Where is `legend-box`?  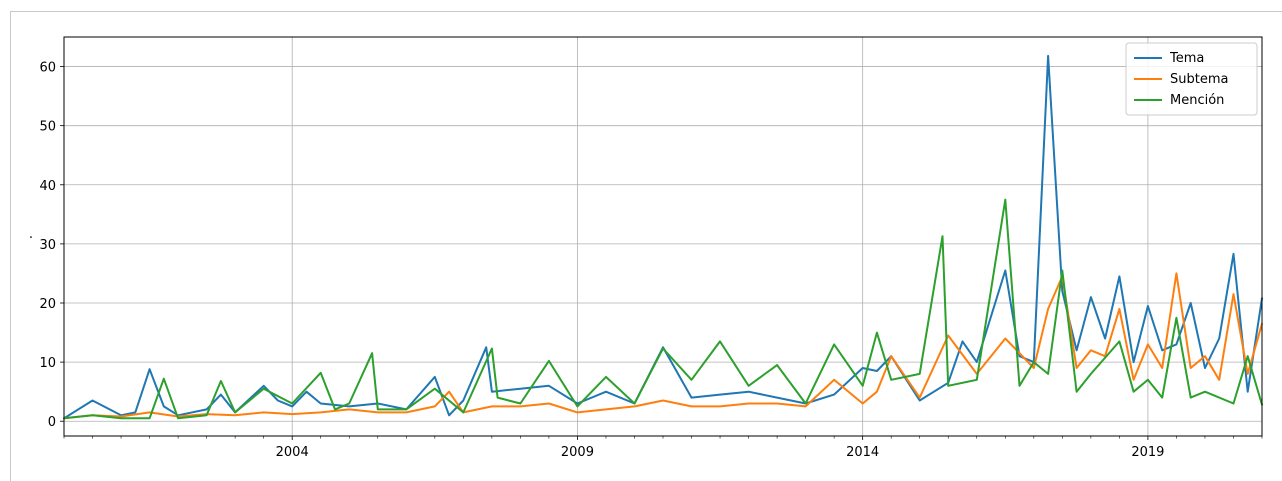 legend-box is located at coordinates (1191, 79).